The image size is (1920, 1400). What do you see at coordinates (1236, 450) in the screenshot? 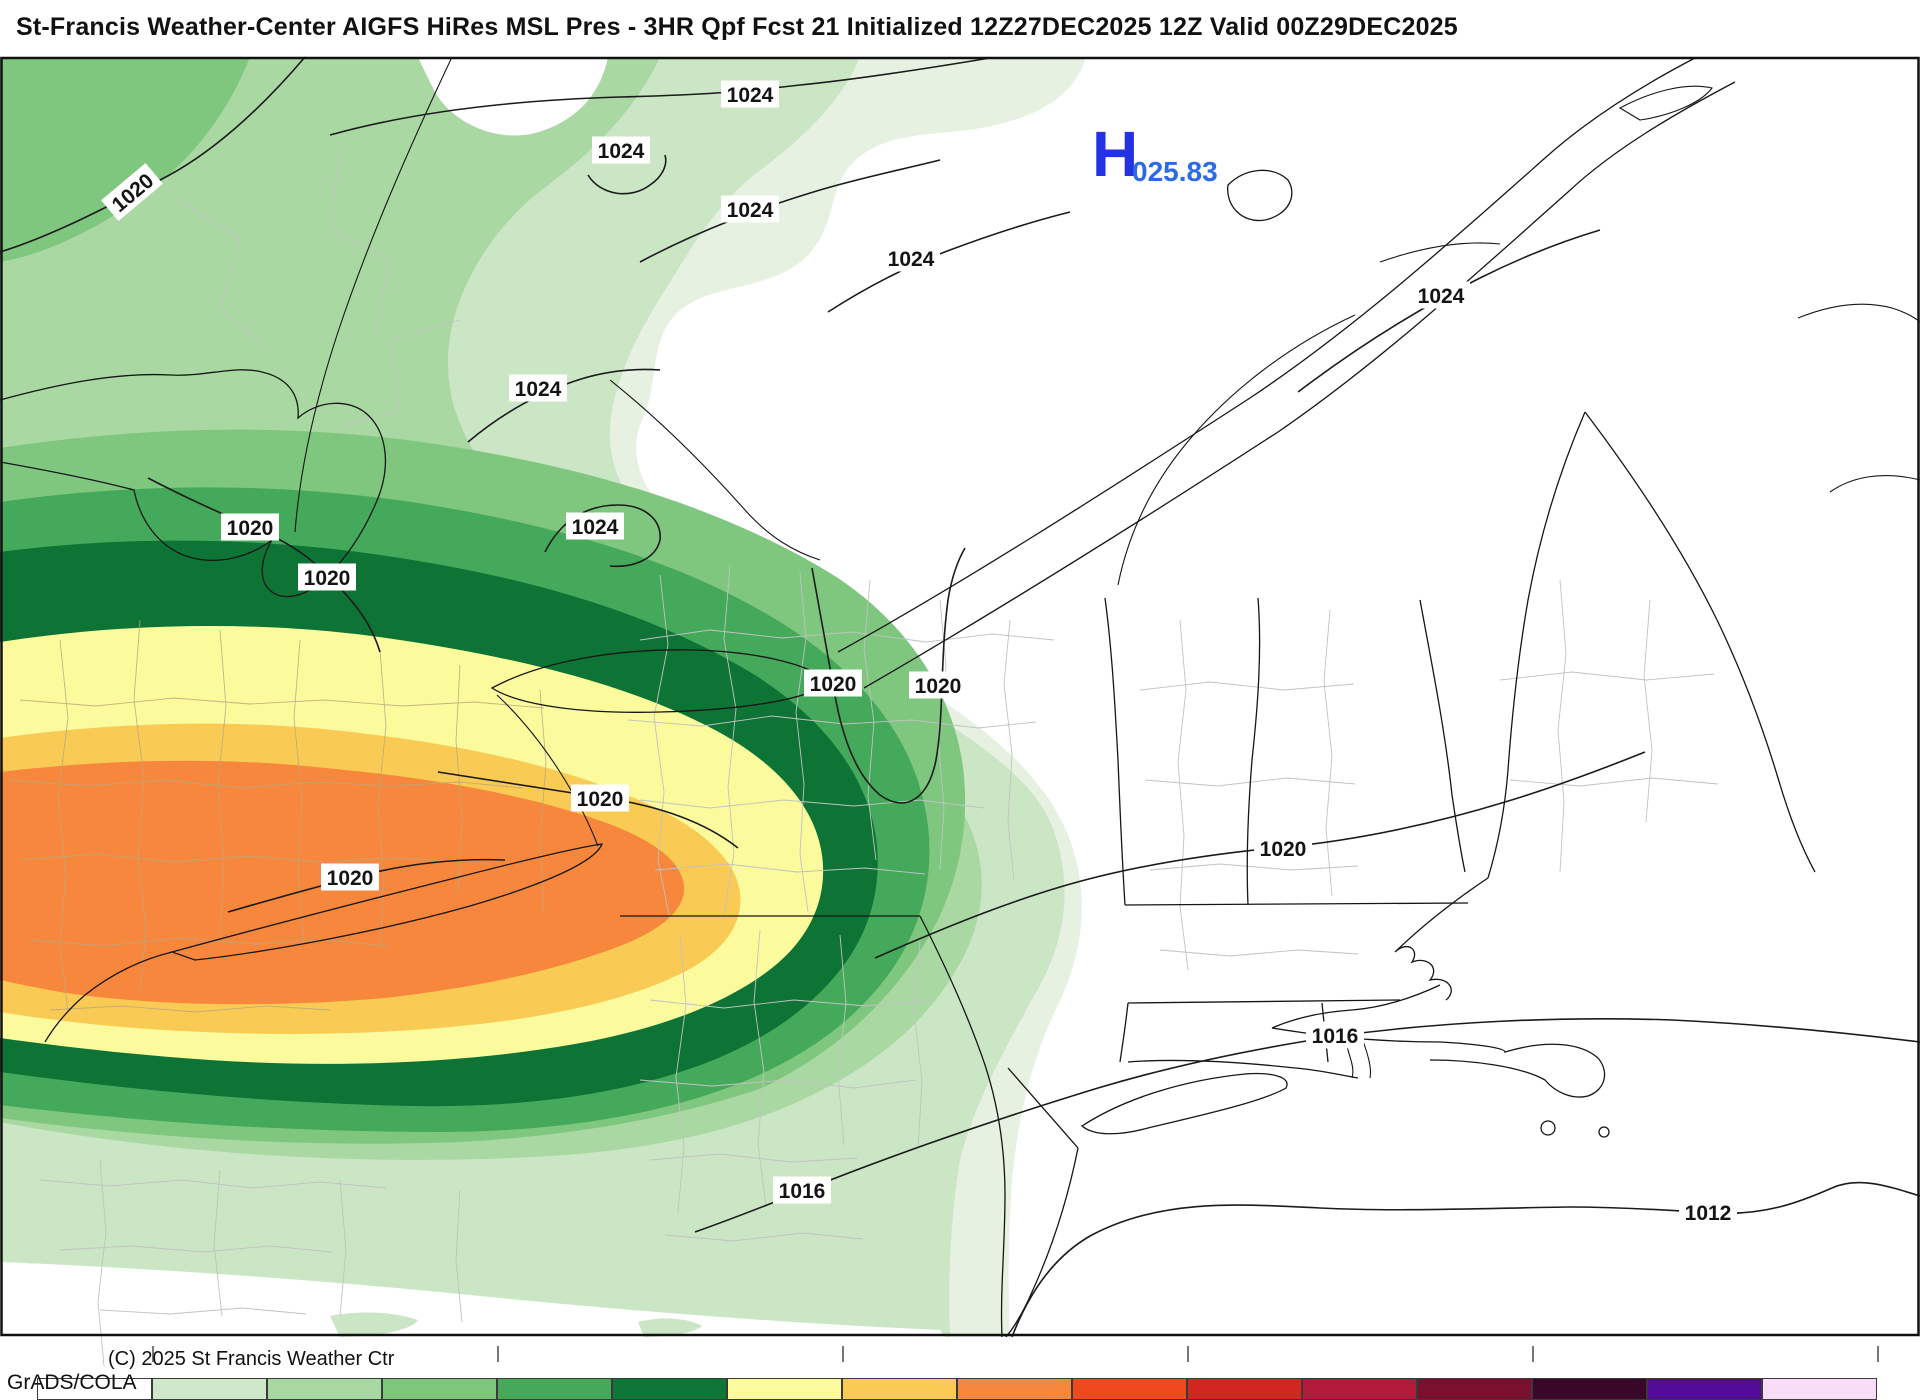
I see `quebec-interior-line` at bounding box center [1236, 450].